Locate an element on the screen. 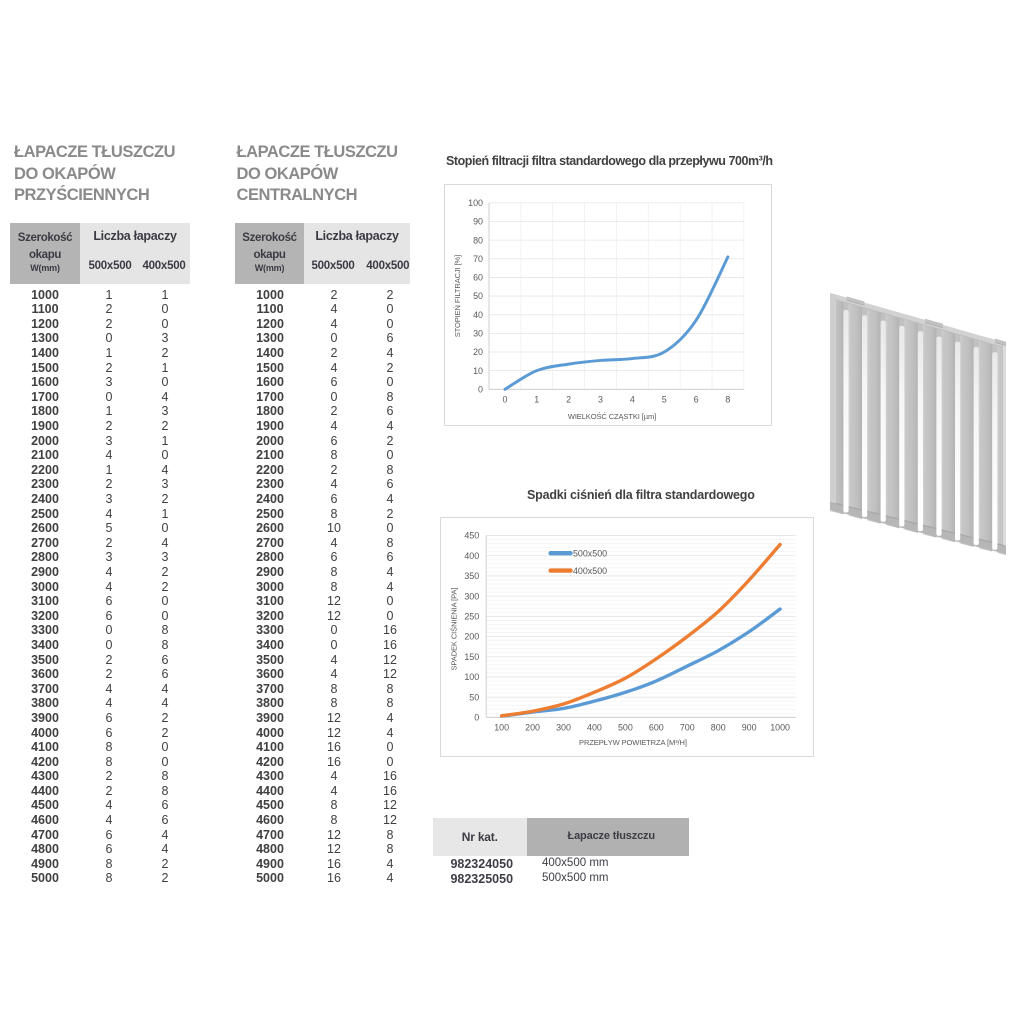 This screenshot has width=1024, height=1024. svg-text: 150 is located at coordinates (471, 657).